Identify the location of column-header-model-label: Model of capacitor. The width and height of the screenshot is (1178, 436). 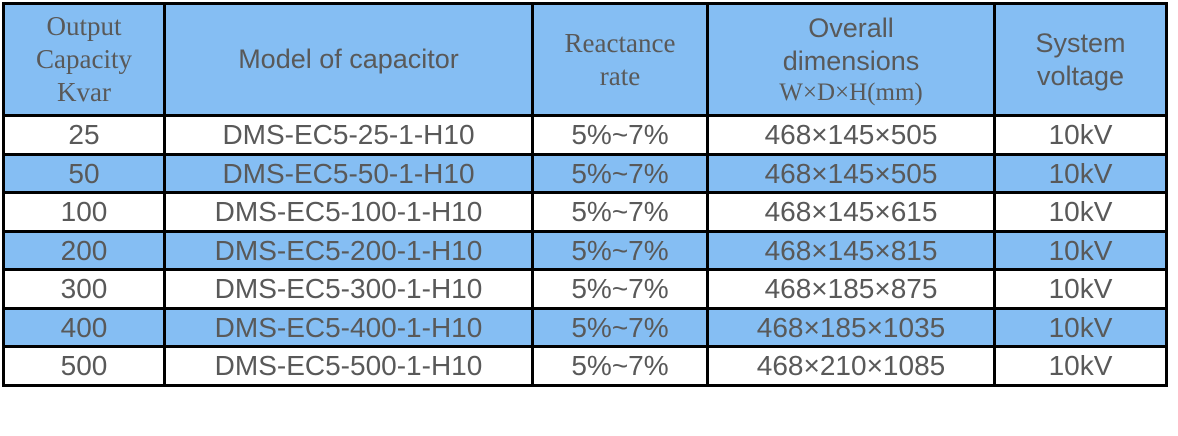
(348, 59).